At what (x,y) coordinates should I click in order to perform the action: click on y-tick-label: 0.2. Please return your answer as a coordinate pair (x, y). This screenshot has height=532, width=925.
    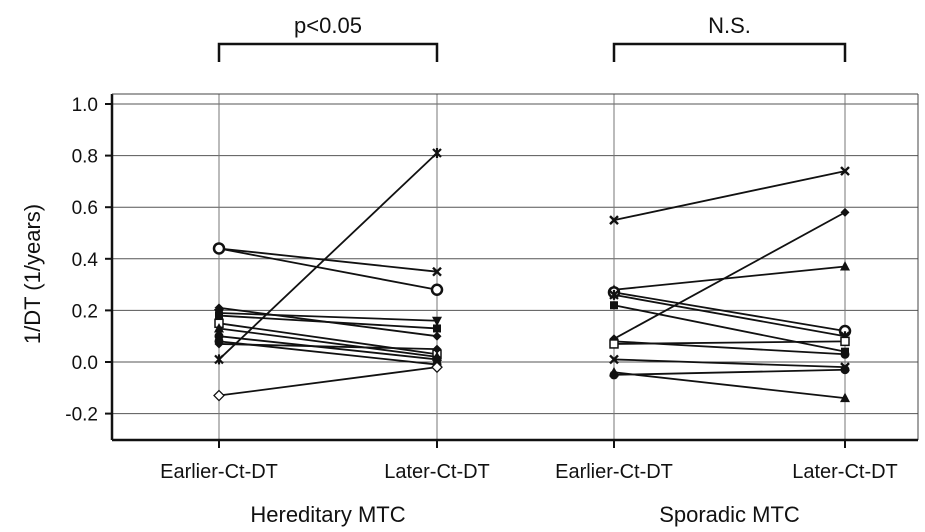
    Looking at the image, I should click on (85, 311).